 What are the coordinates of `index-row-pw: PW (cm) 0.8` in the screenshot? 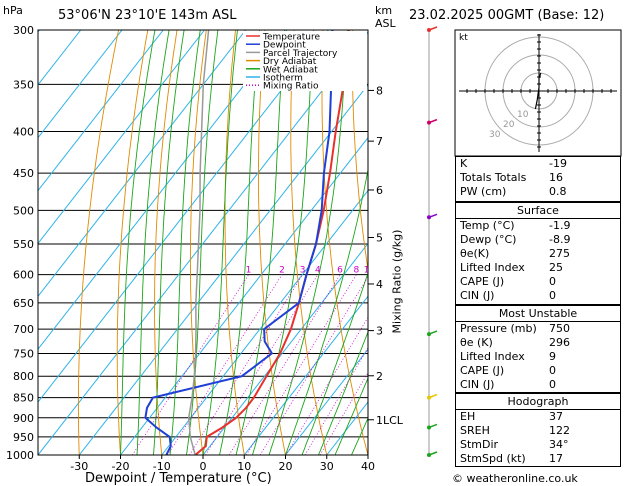 It's located at (513, 191).